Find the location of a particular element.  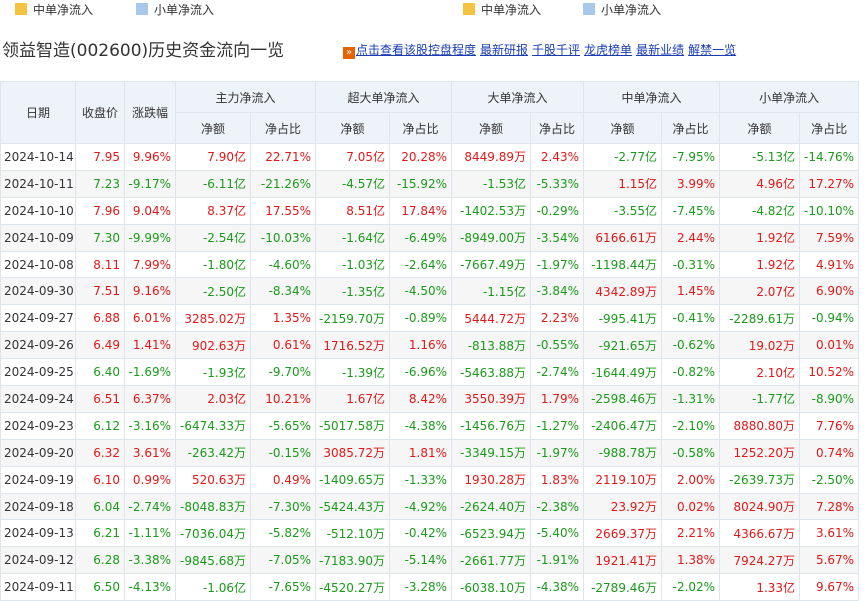

cell-date: 2024-09-20 is located at coordinates (38, 452).